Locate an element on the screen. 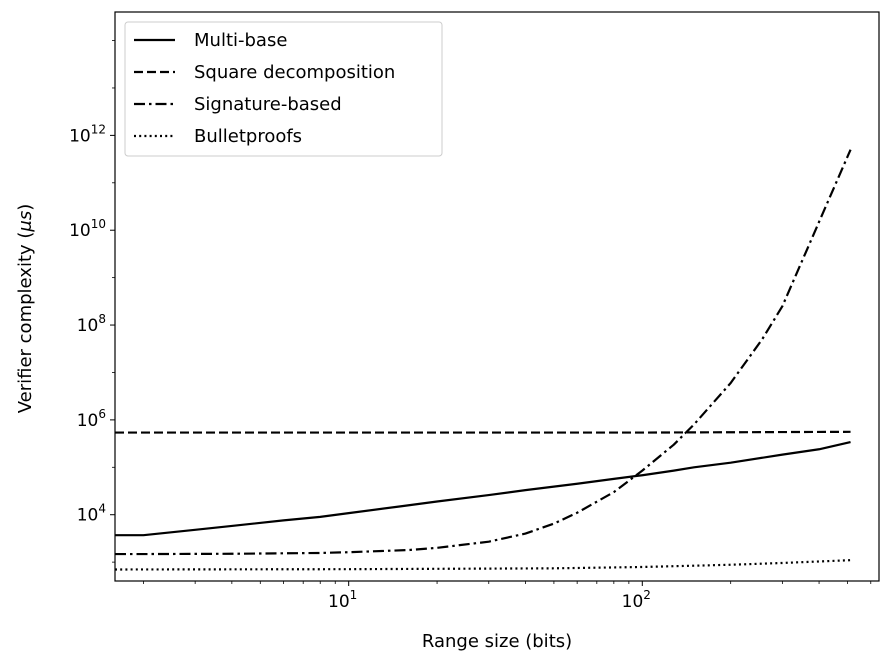  y-axis-label-main: Verifier complexity ( is located at coordinates (25, 323).